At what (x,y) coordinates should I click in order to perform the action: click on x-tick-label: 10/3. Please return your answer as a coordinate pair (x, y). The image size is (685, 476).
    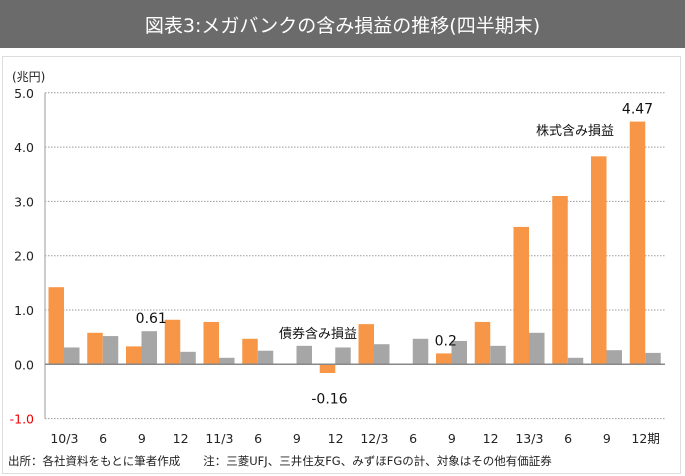
    Looking at the image, I should click on (64, 438).